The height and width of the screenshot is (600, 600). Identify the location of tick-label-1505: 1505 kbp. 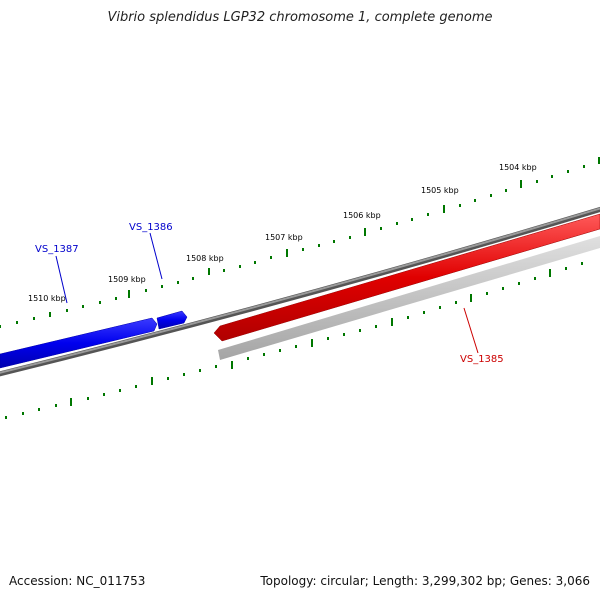
(440, 190).